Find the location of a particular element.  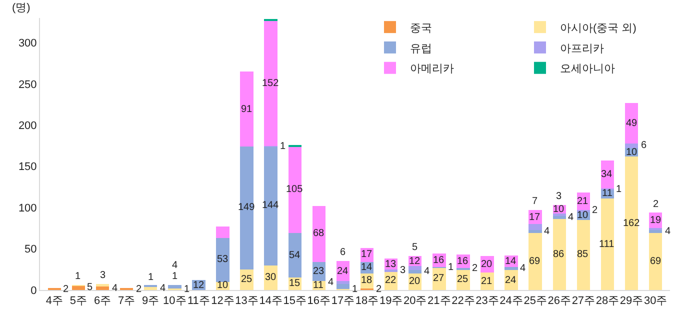

data-label: 152 is located at coordinates (271, 83).